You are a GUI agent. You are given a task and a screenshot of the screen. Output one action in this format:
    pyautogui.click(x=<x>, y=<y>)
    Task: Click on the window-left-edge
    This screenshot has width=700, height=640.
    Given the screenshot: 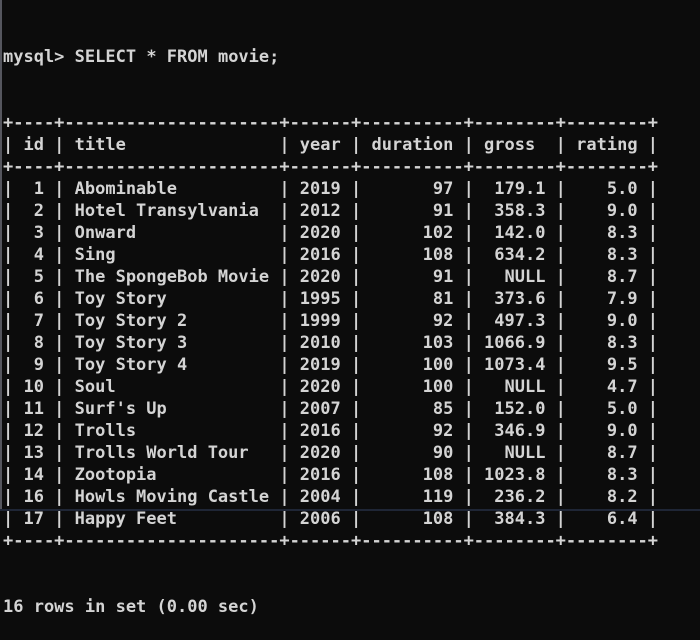 What is the action you would take?
    pyautogui.click(x=1, y=255)
    